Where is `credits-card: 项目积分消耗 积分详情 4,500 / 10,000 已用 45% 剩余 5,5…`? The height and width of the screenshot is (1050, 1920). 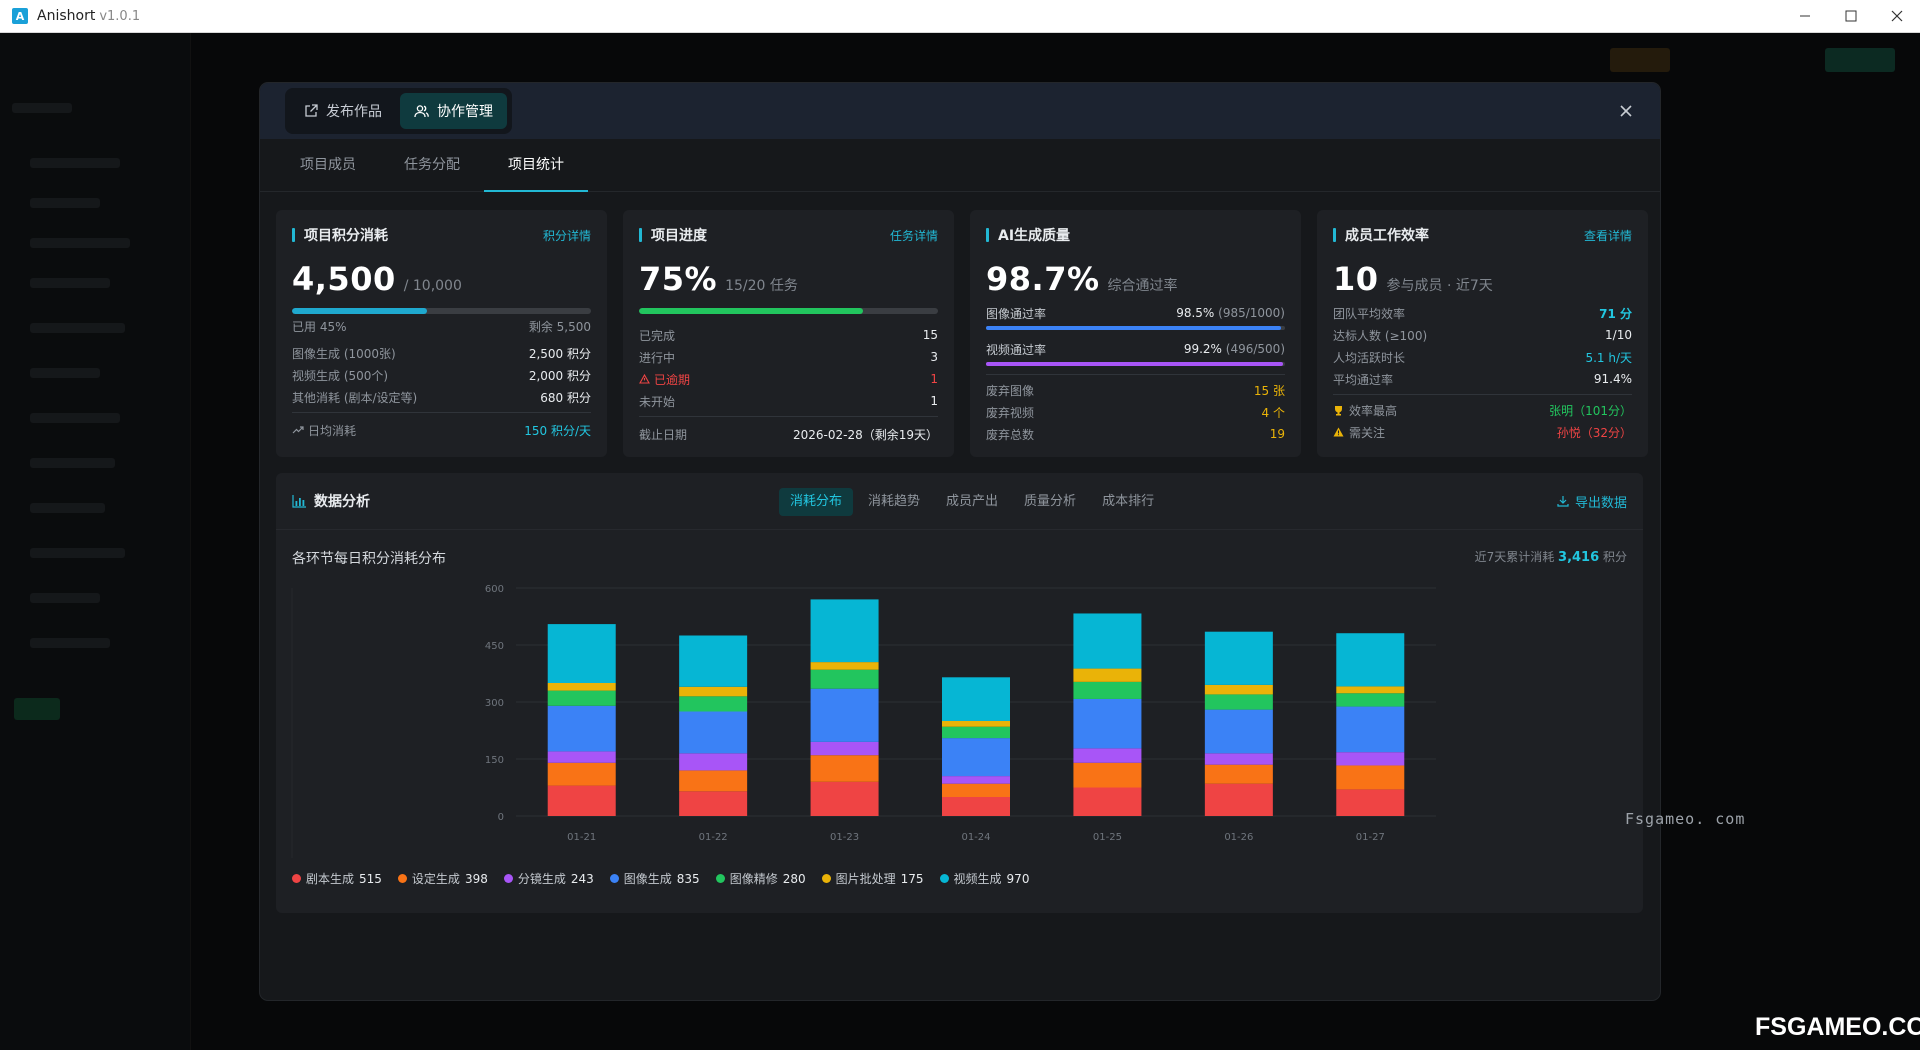
credits-card: 项目积分消耗 积分详情 4,500 / 10,000 已用 45% 剩余 5,5… is located at coordinates (441, 333).